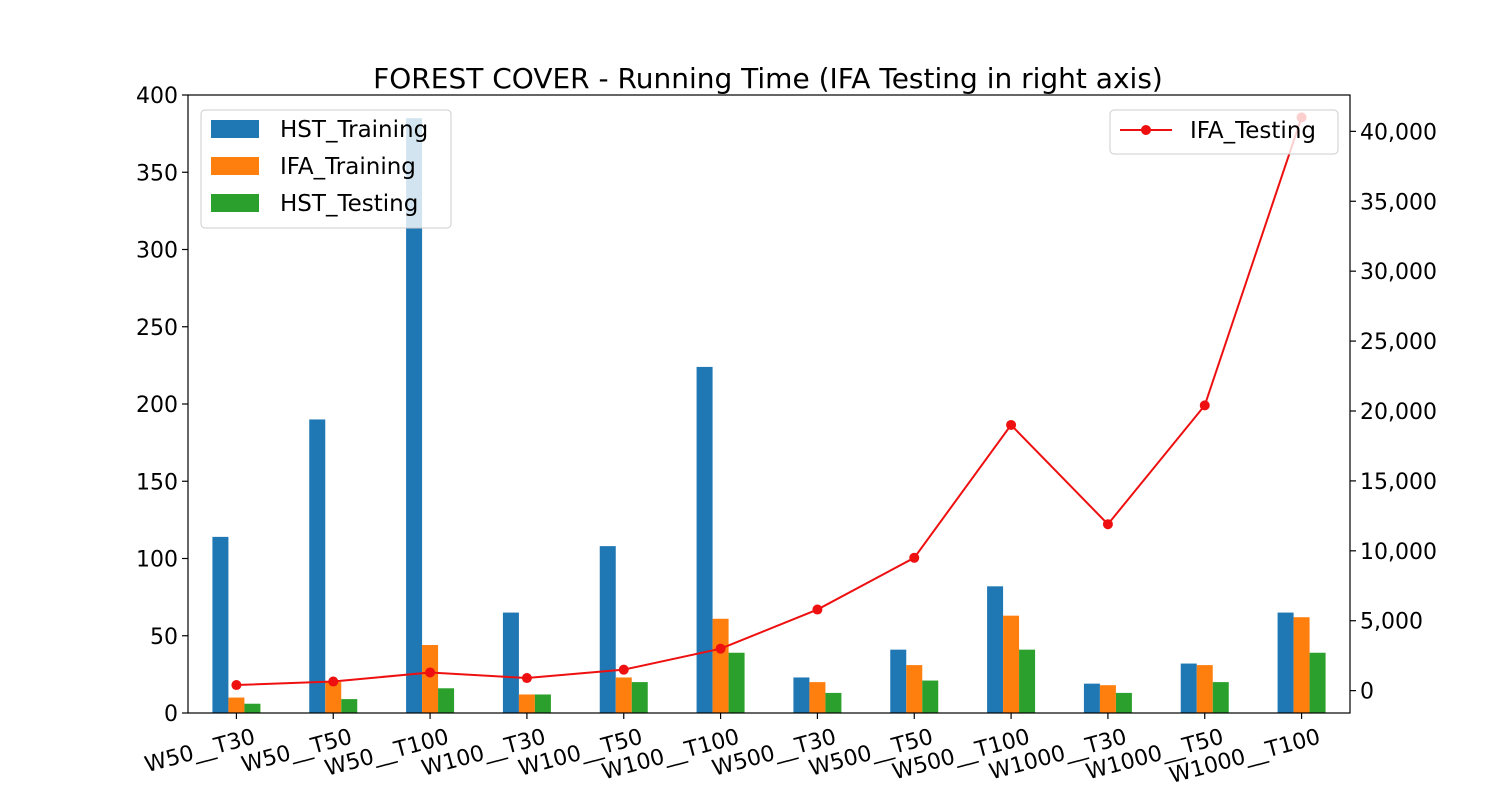  What do you see at coordinates (157, 482) in the screenshot?
I see `y-tick-label: 150` at bounding box center [157, 482].